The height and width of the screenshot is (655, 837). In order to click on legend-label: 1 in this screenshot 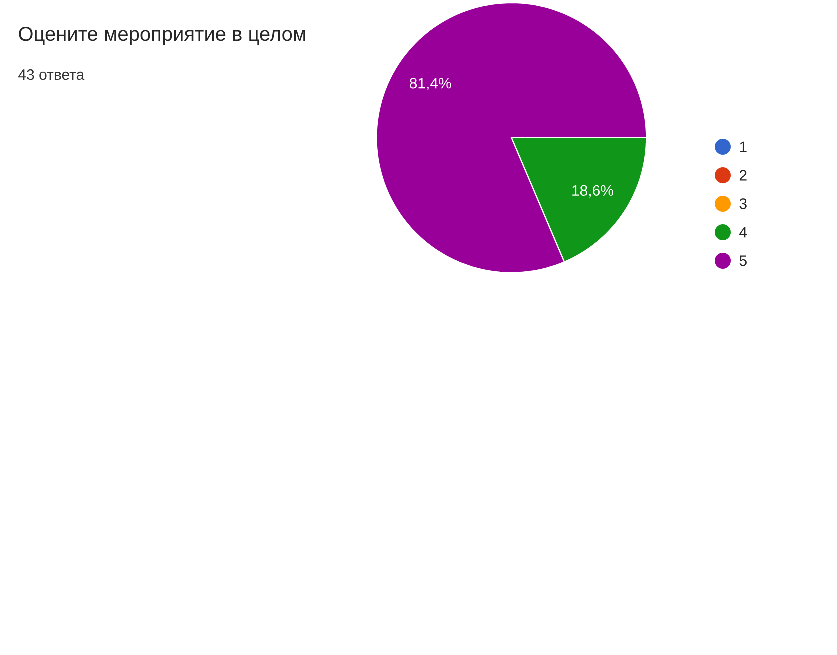, I will do `click(743, 147)`.